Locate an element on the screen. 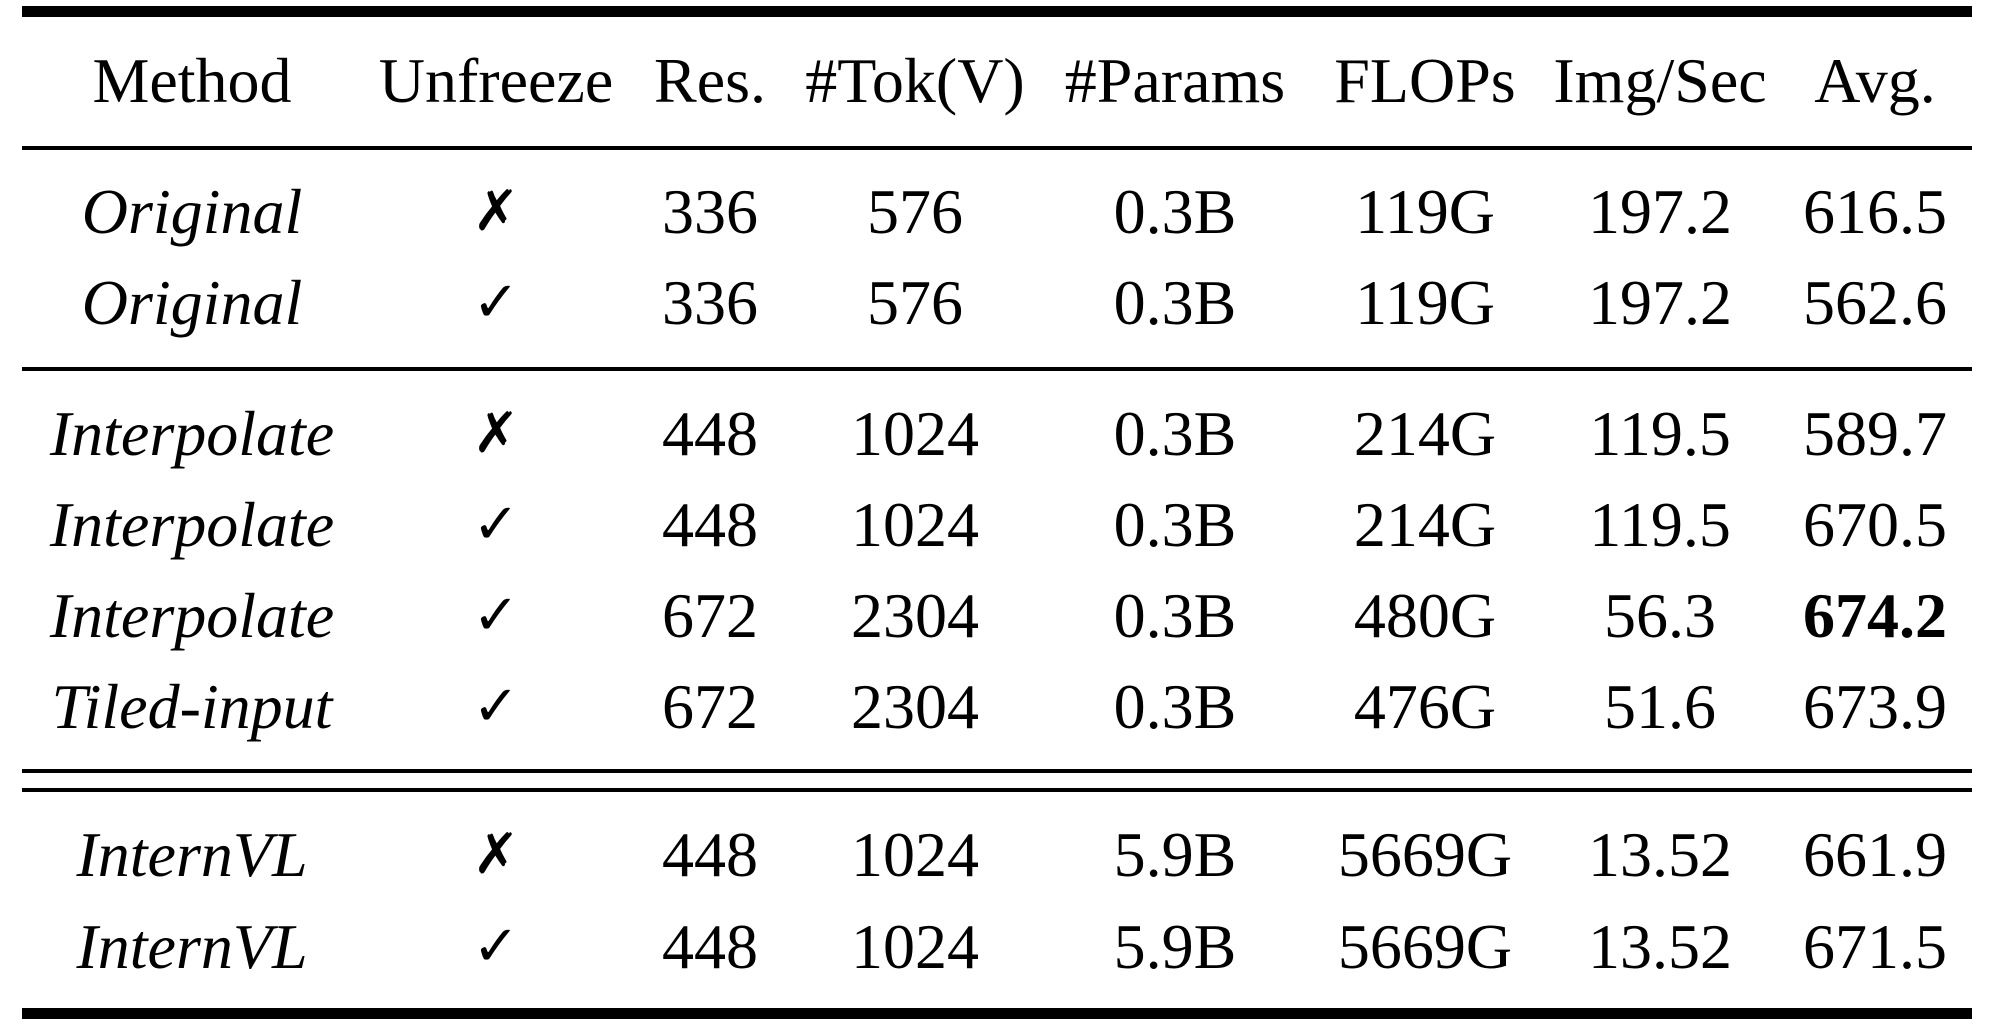 The height and width of the screenshot is (1026, 1994). avg-cell: 661.9 is located at coordinates (1875, 854).